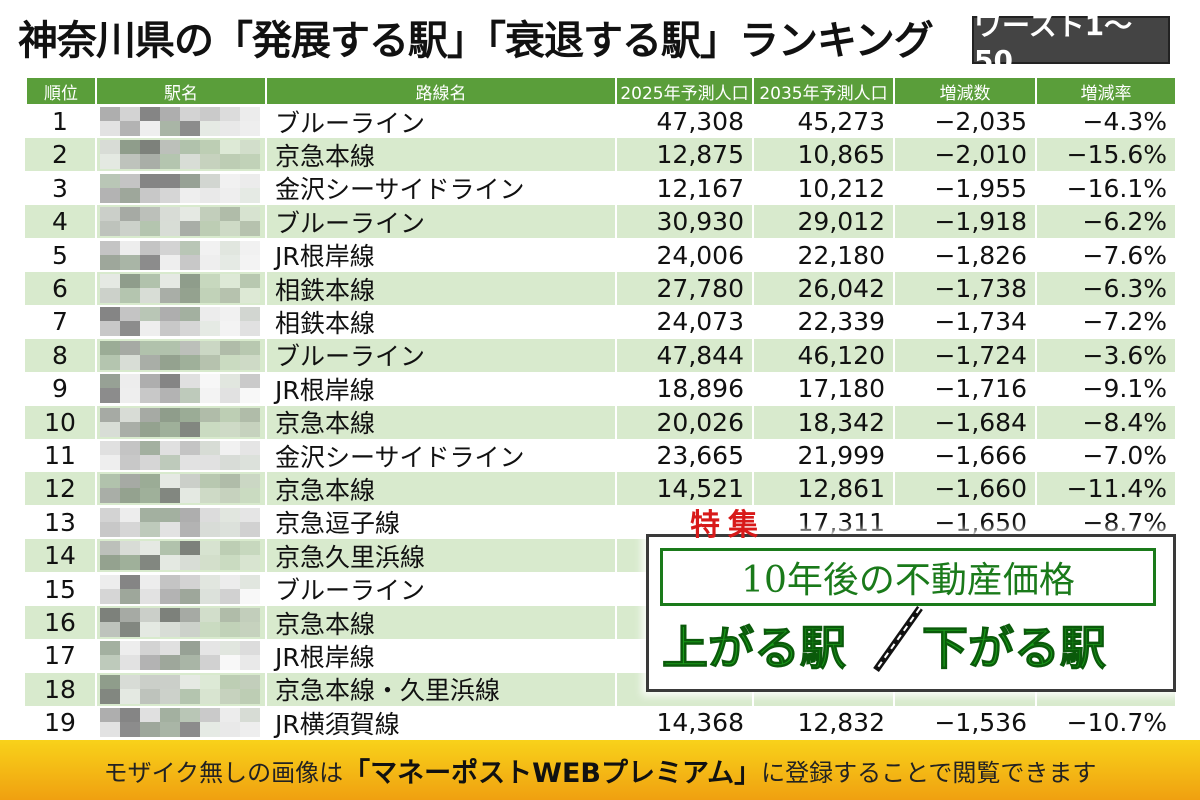 This screenshot has height=800, width=1200. What do you see at coordinates (350, 223) in the screenshot?
I see `route: ブルーライン` at bounding box center [350, 223].